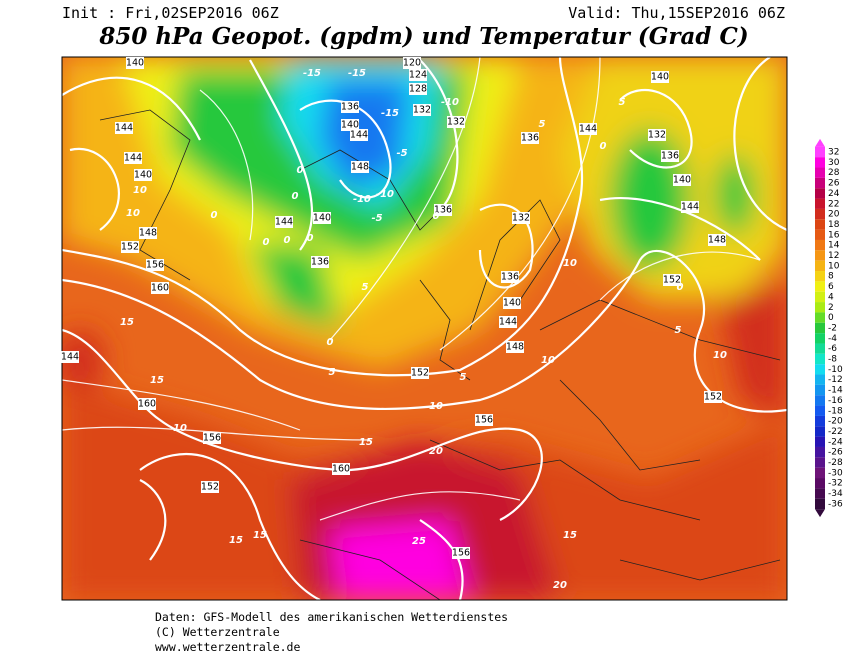 This screenshot has height=657, width=850. I want to click on temperature-label: -15, so click(357, 73).